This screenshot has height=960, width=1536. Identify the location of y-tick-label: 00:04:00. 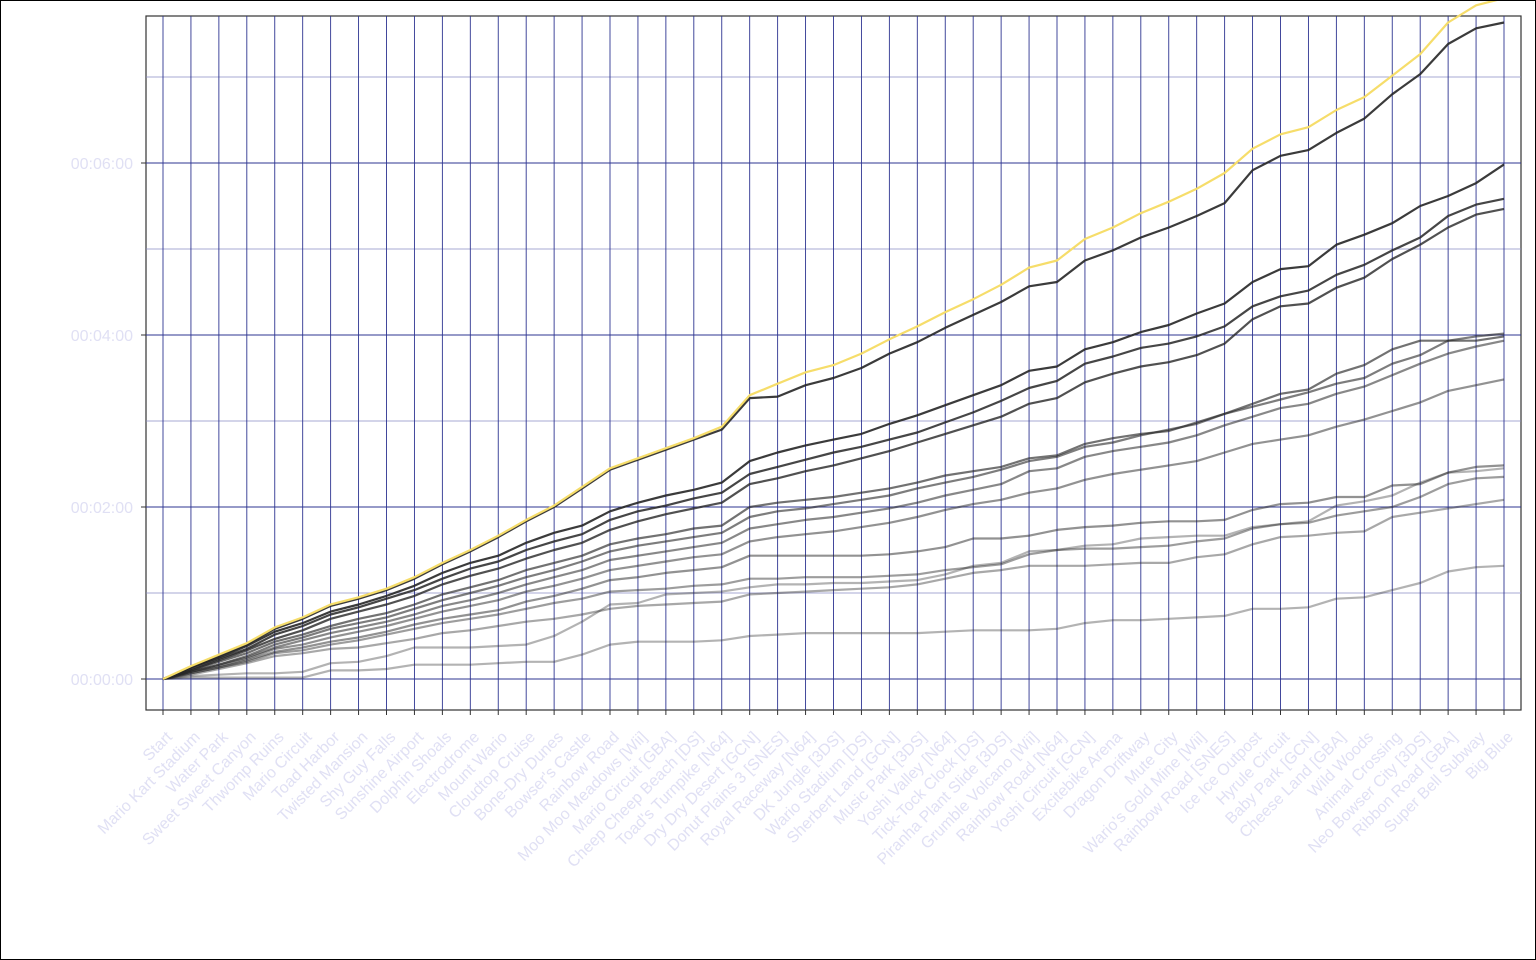
(102, 336).